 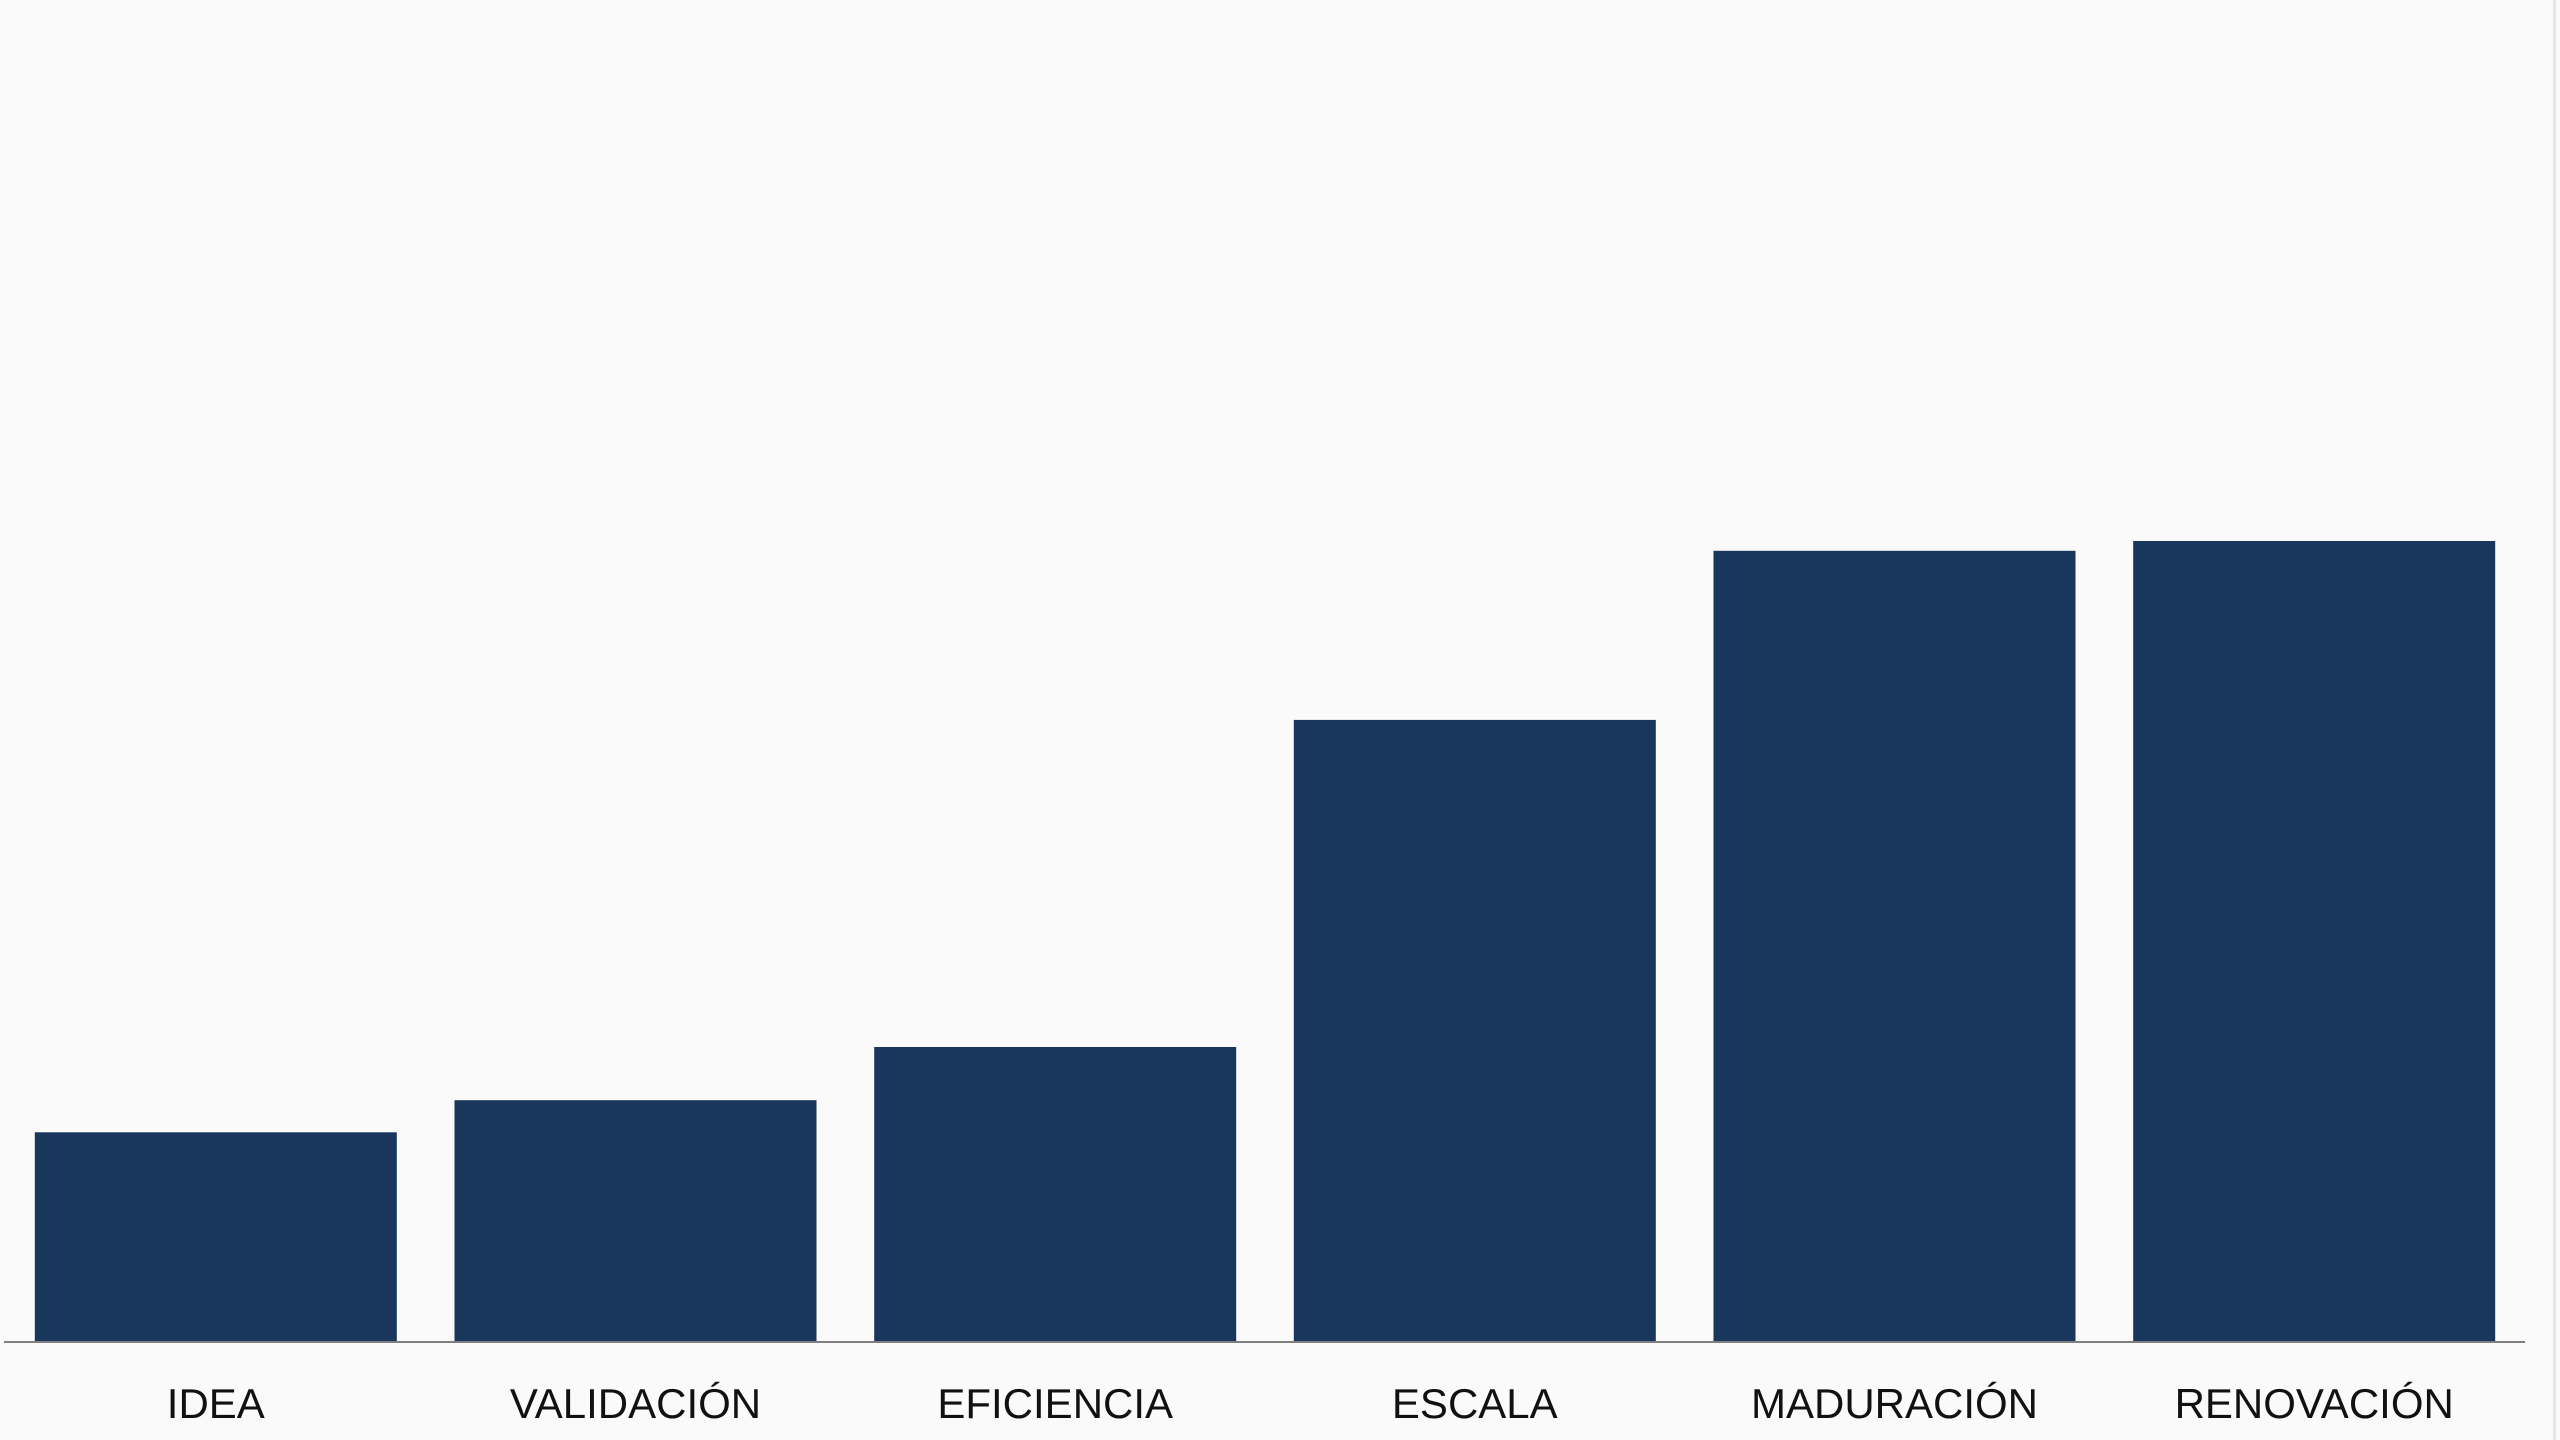 I want to click on bar-maduración, so click(x=1894, y=946).